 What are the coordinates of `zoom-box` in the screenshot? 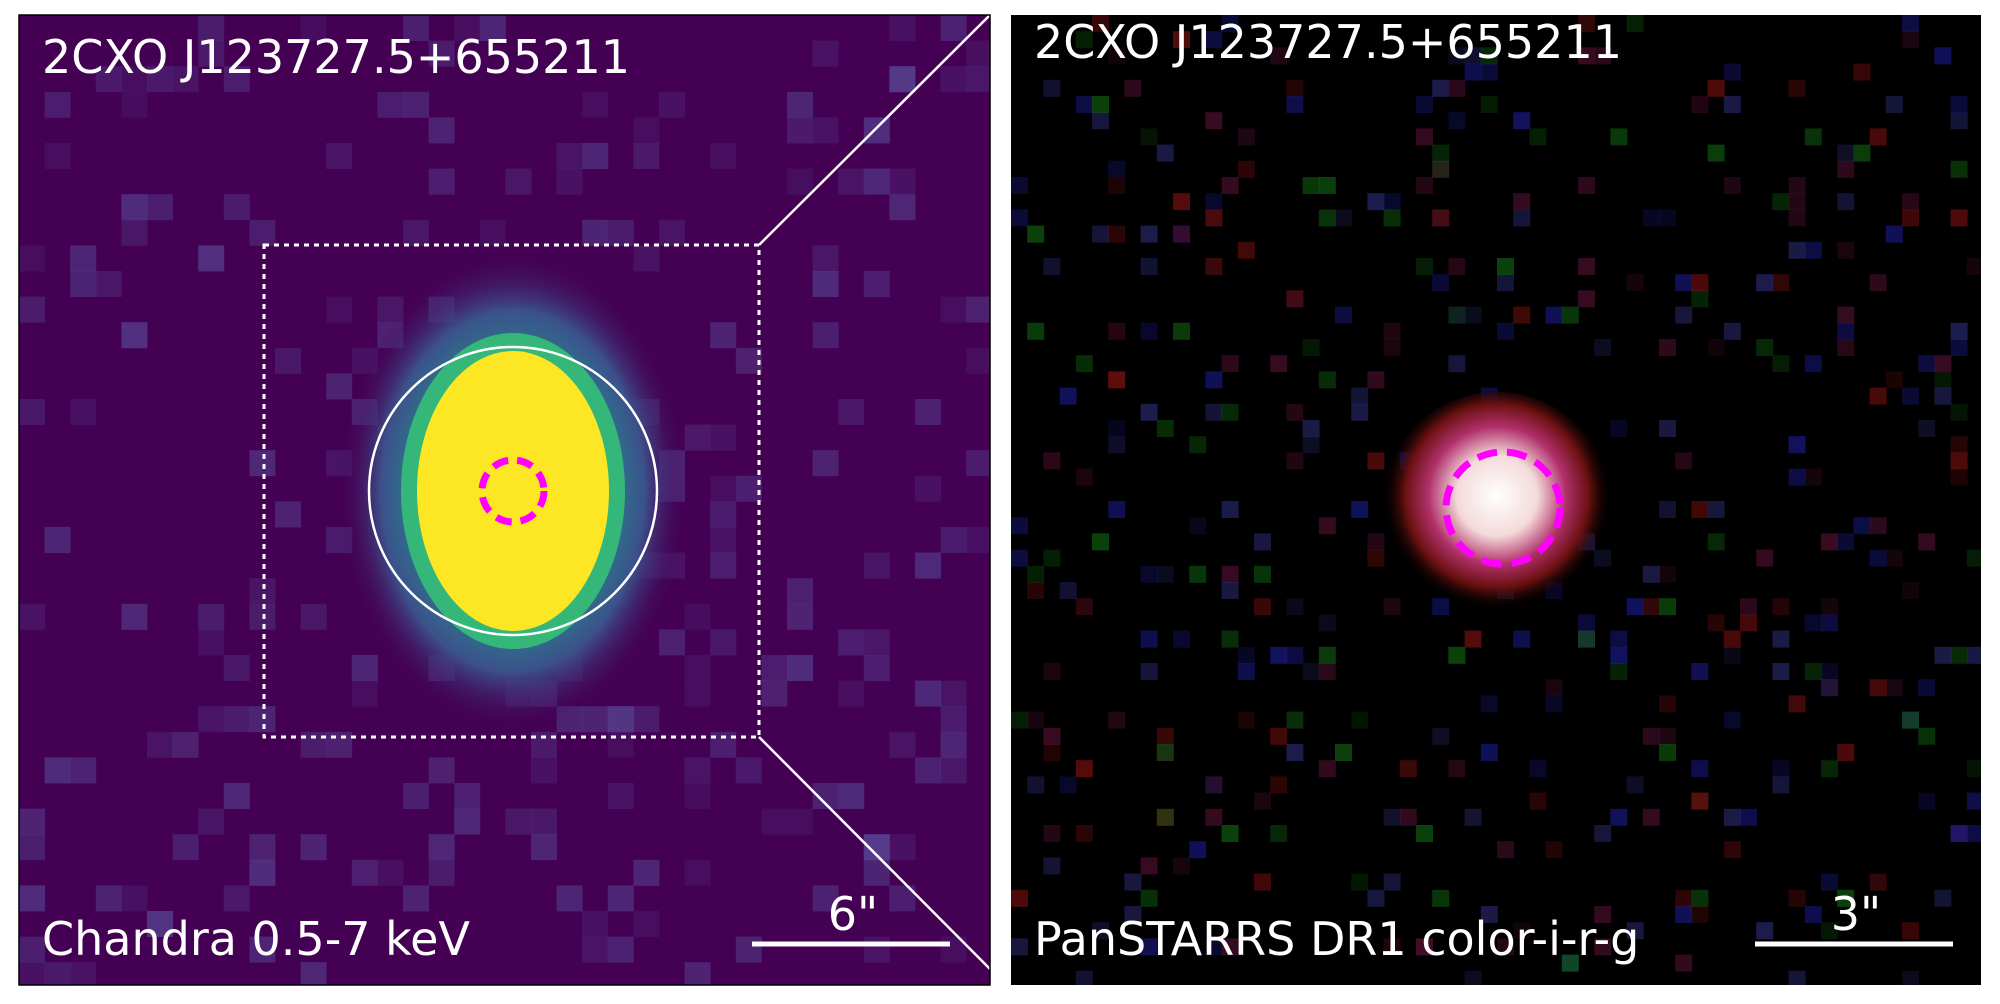 It's located at (511, 491).